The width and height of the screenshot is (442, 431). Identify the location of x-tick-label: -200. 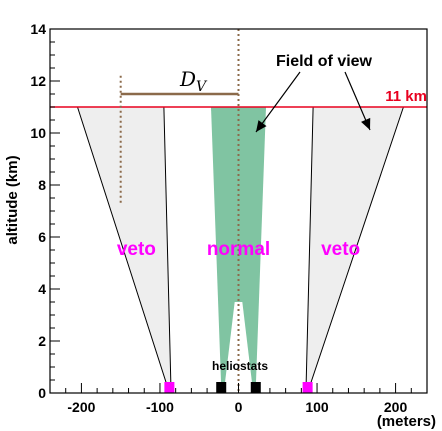
(81, 407).